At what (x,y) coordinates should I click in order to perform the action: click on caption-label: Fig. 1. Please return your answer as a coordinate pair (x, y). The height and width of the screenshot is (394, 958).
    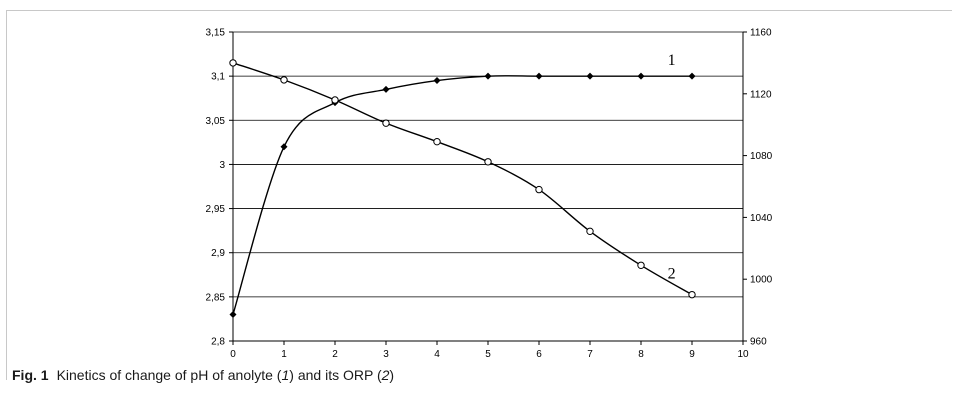
    Looking at the image, I should click on (30, 375).